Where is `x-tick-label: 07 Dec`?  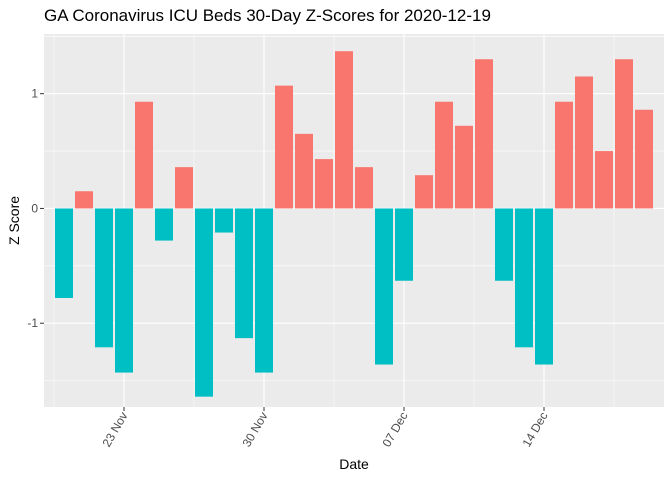 x-tick-label: 07 Dec is located at coordinates (394, 430).